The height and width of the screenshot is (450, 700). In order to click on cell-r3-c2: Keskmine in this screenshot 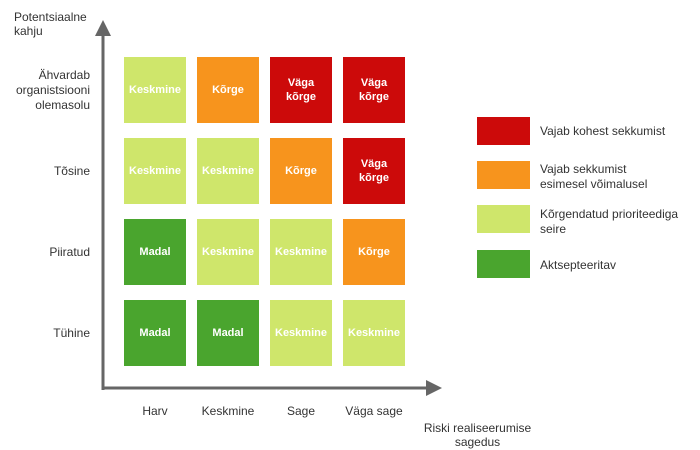, I will do `click(301, 333)`.